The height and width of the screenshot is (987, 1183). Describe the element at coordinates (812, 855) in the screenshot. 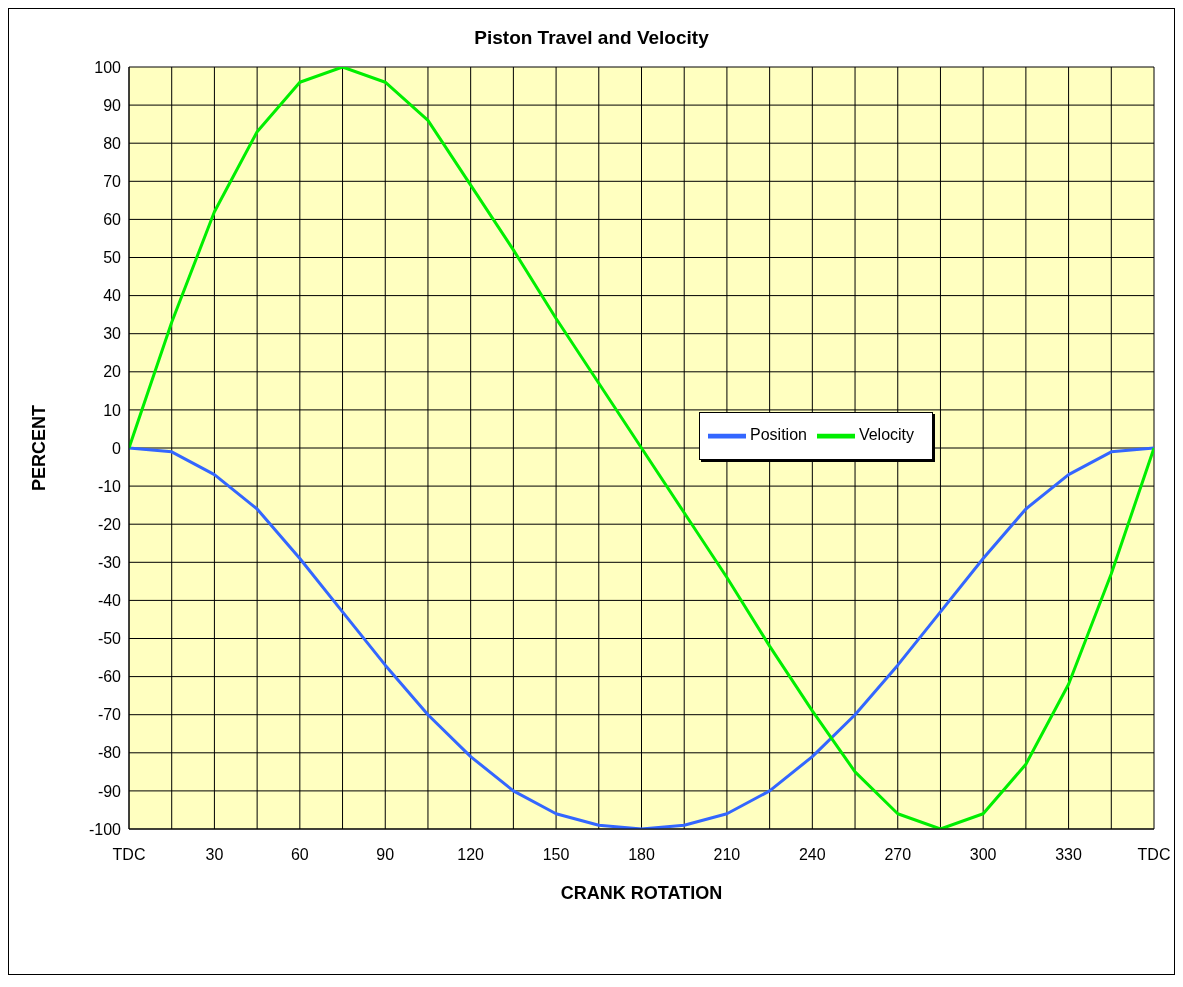

I see `x-tick-label: 240` at that location.